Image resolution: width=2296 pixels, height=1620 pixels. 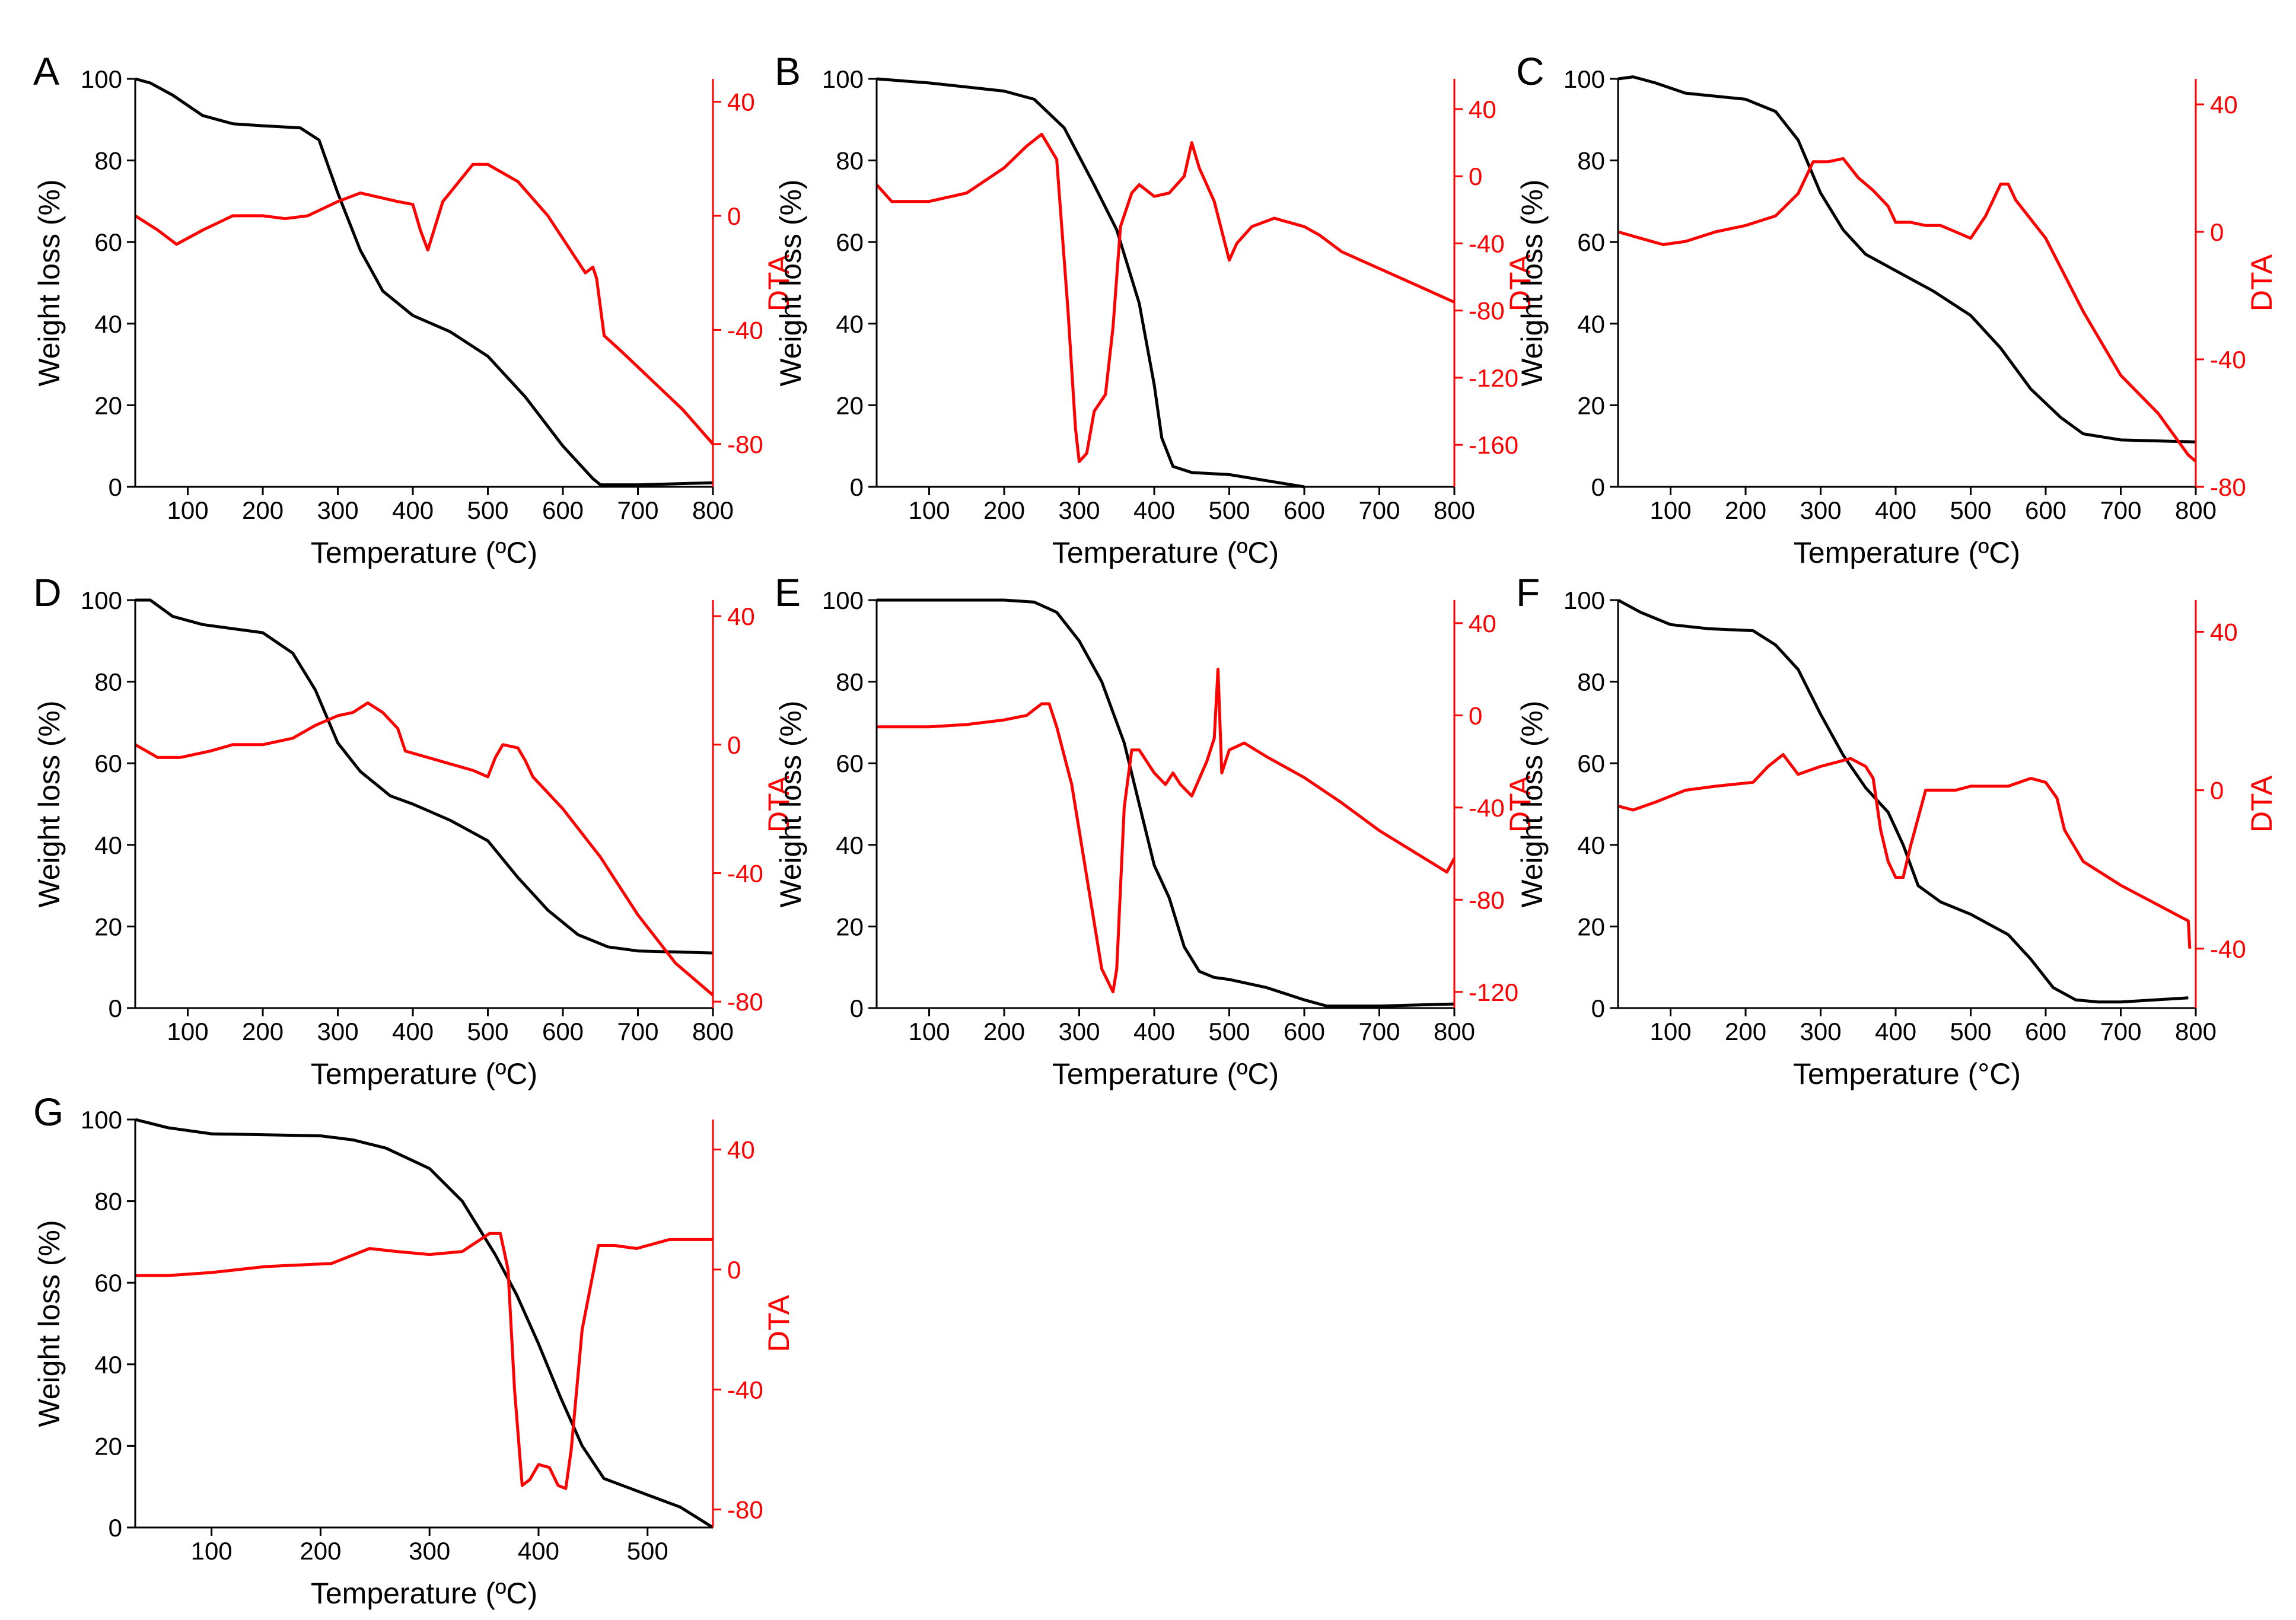 What do you see at coordinates (424, 1074) in the screenshot?
I see `x-axis-title-d: Temperature (ºC)` at bounding box center [424, 1074].